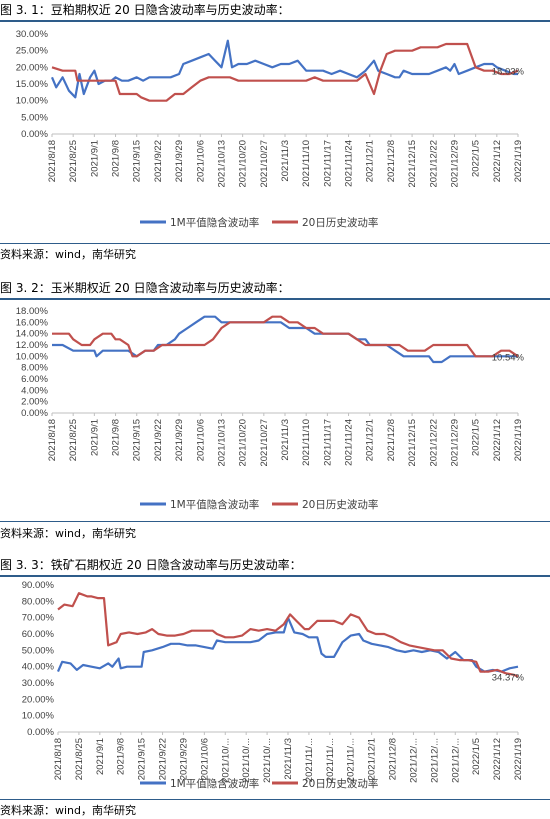 This screenshot has width=550, height=819. Describe the element at coordinates (264, 443) in the screenshot. I see `x-tick-label: 2021/10/27` at that location.